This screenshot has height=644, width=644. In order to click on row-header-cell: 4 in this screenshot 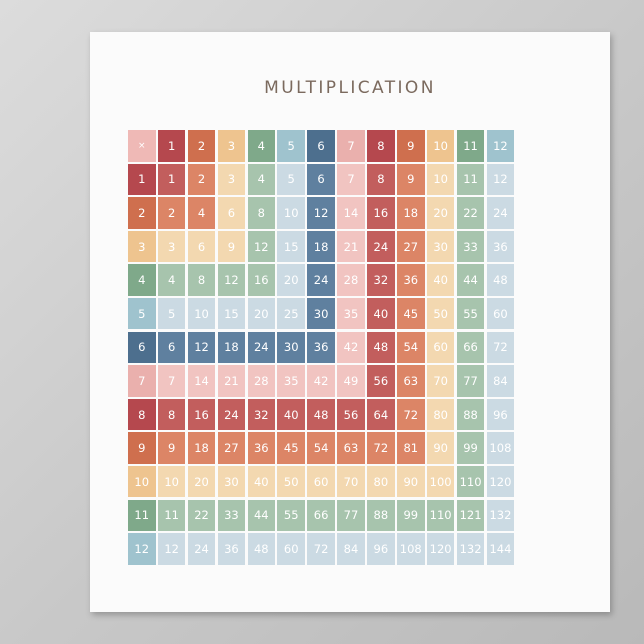, I will do `click(142, 280)`.